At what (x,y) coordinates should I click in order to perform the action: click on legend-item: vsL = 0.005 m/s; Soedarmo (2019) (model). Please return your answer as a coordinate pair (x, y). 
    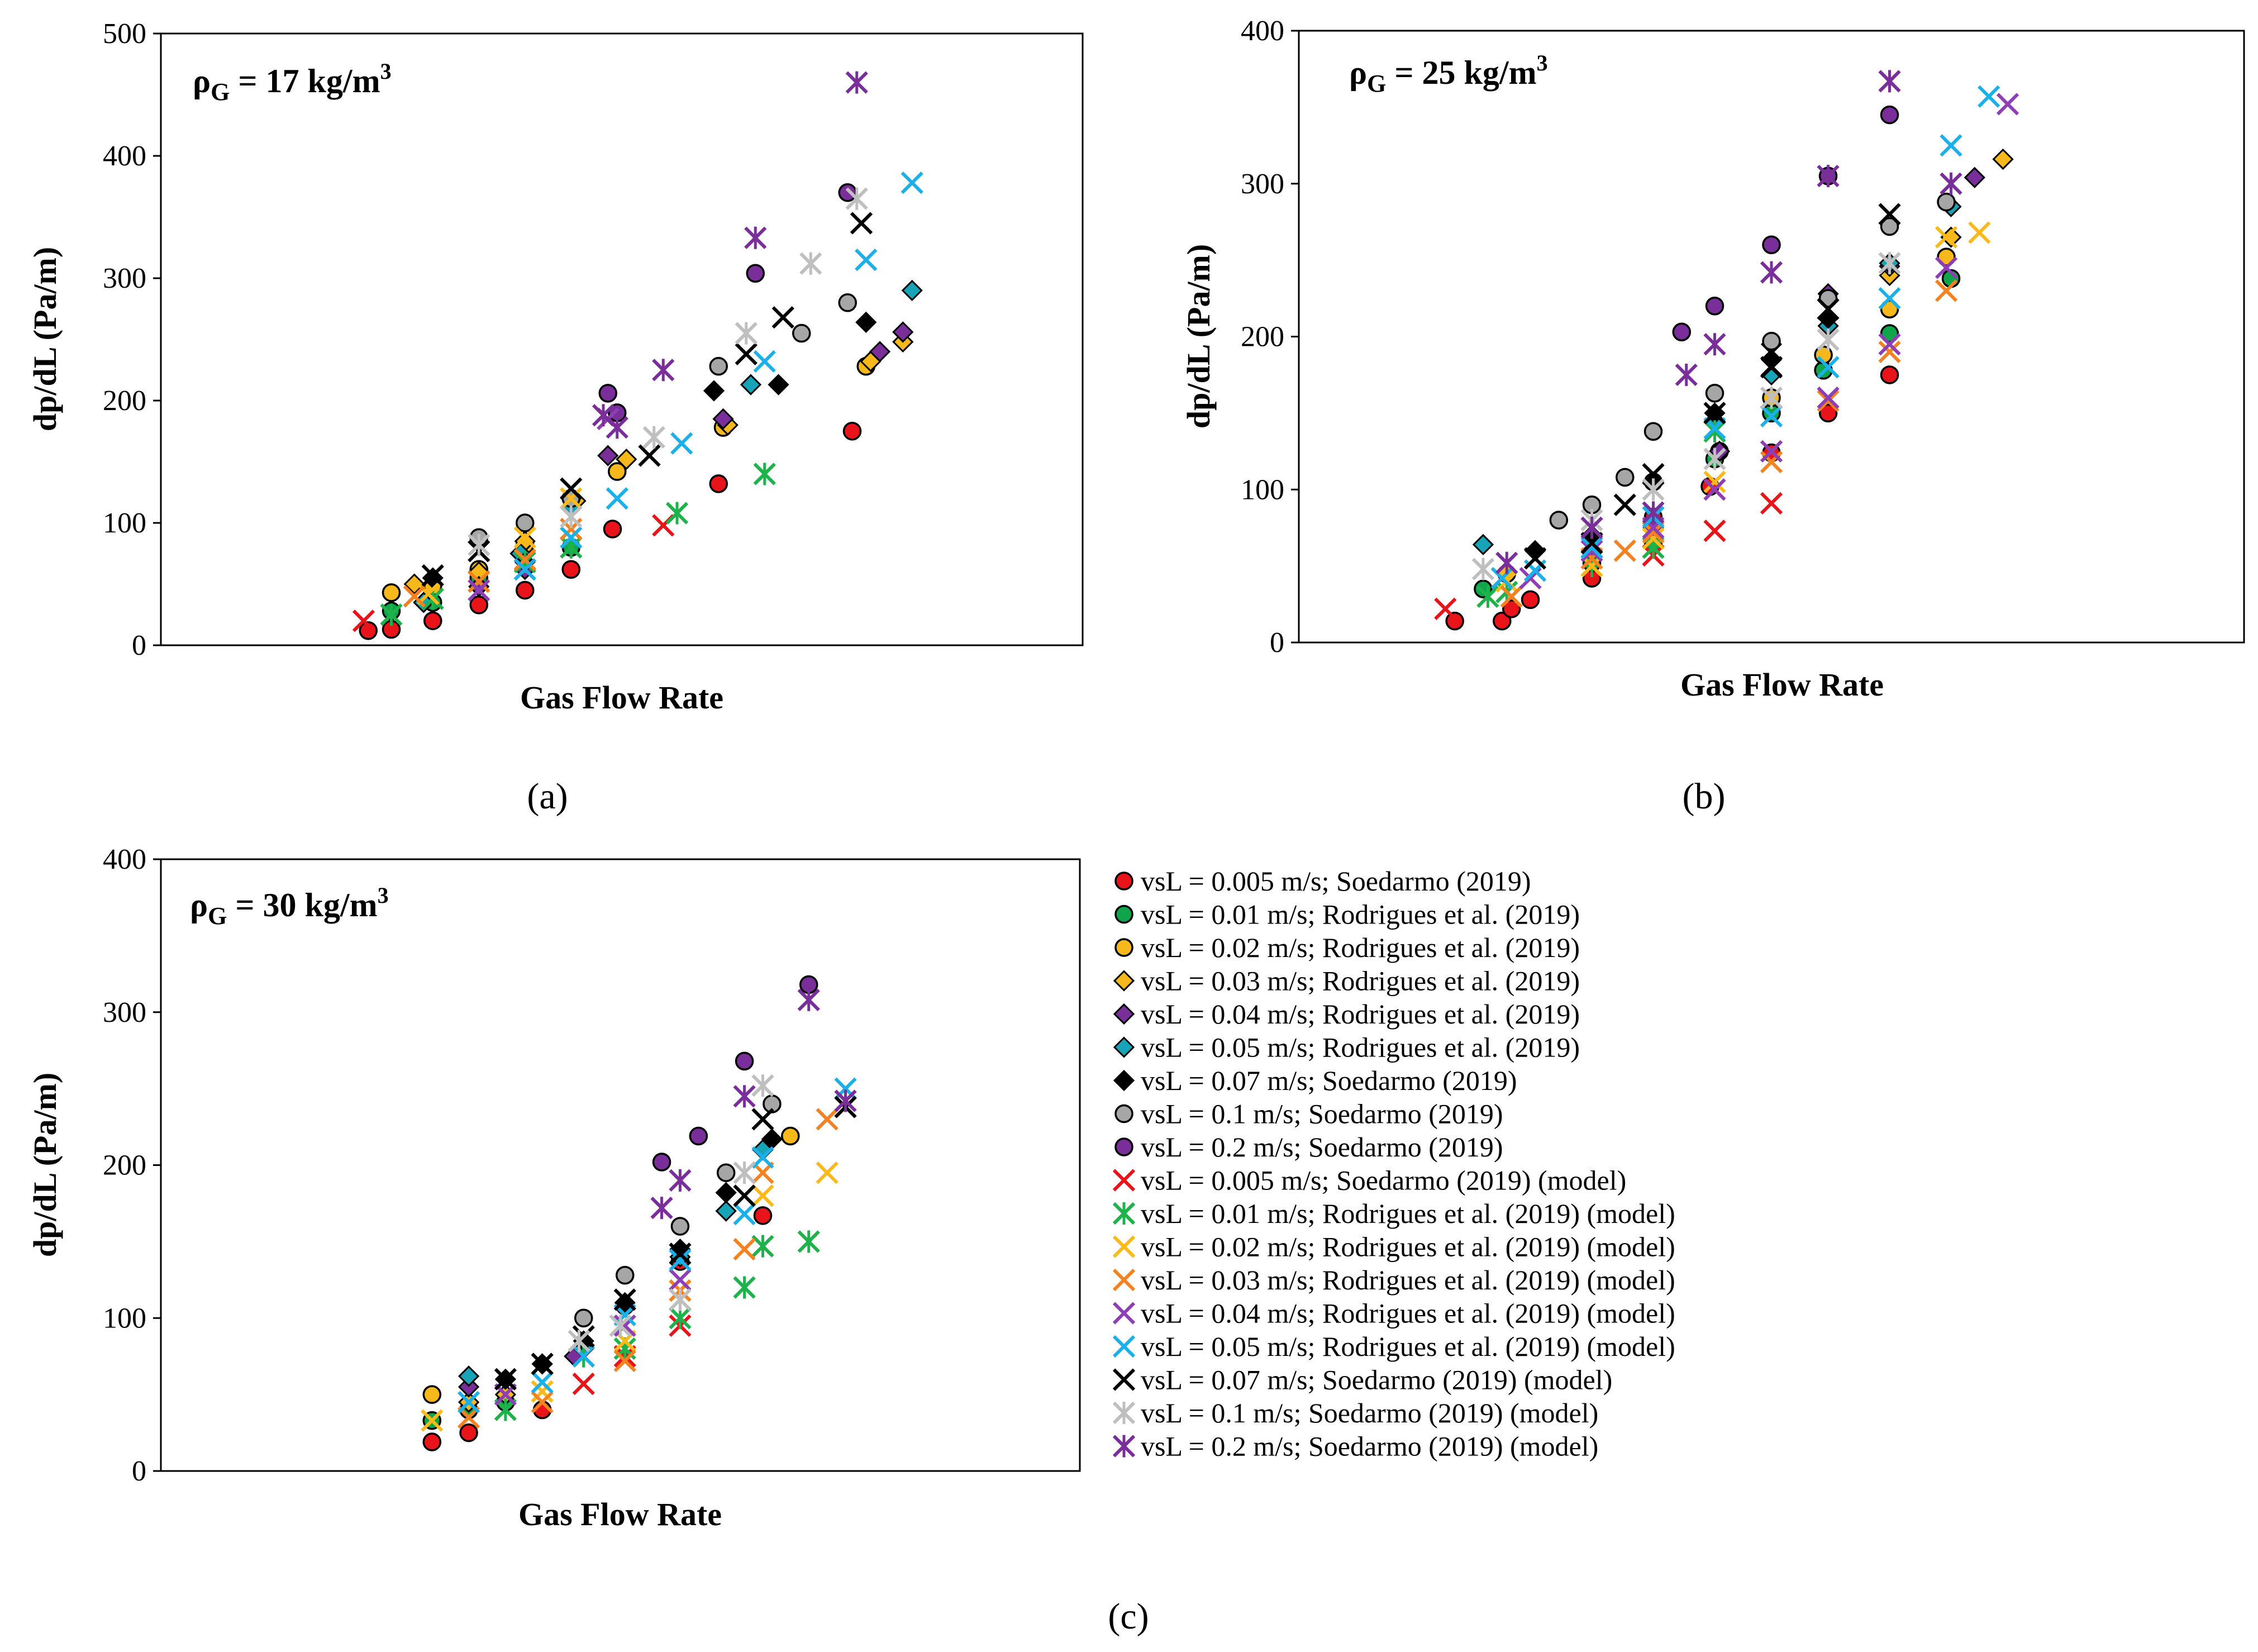
    Looking at the image, I should click on (1369, 1181).